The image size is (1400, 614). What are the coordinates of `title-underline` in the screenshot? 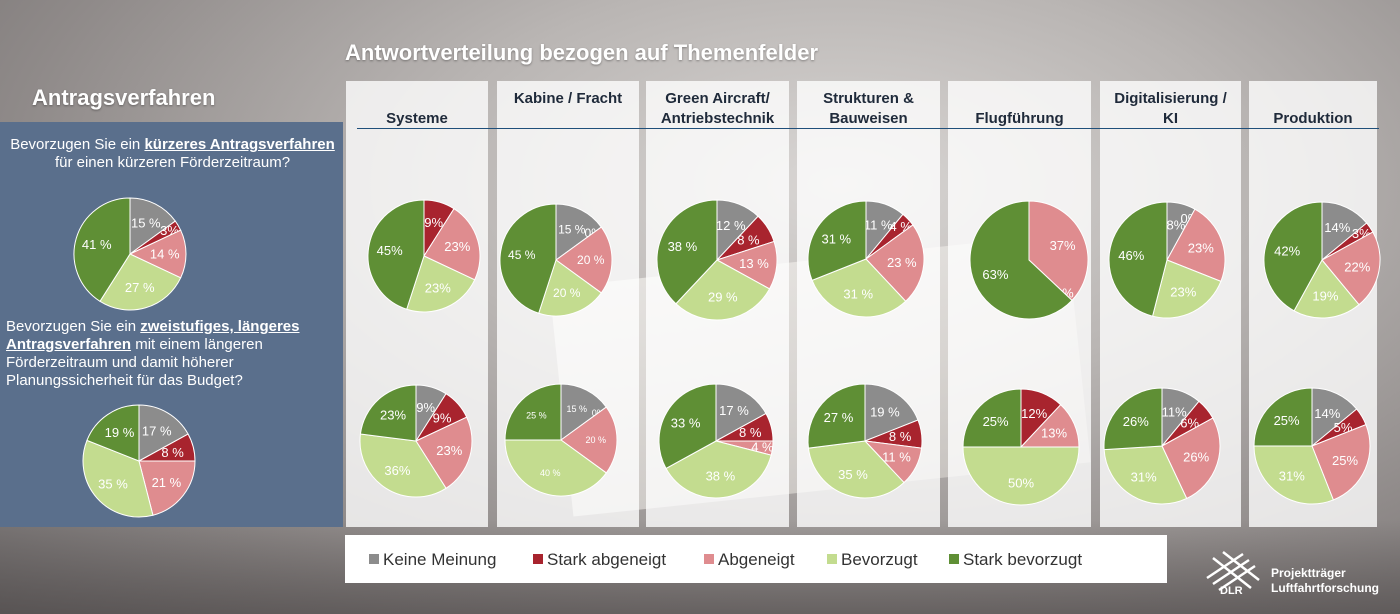 It's located at (868, 128).